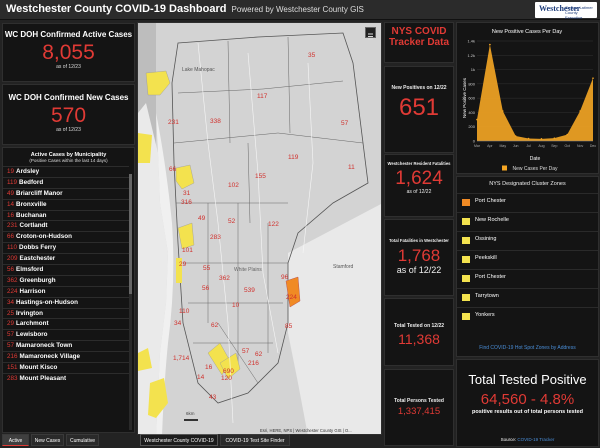 This screenshot has width=600, height=448. I want to click on list-item: 25 Irvington, so click(66, 313).